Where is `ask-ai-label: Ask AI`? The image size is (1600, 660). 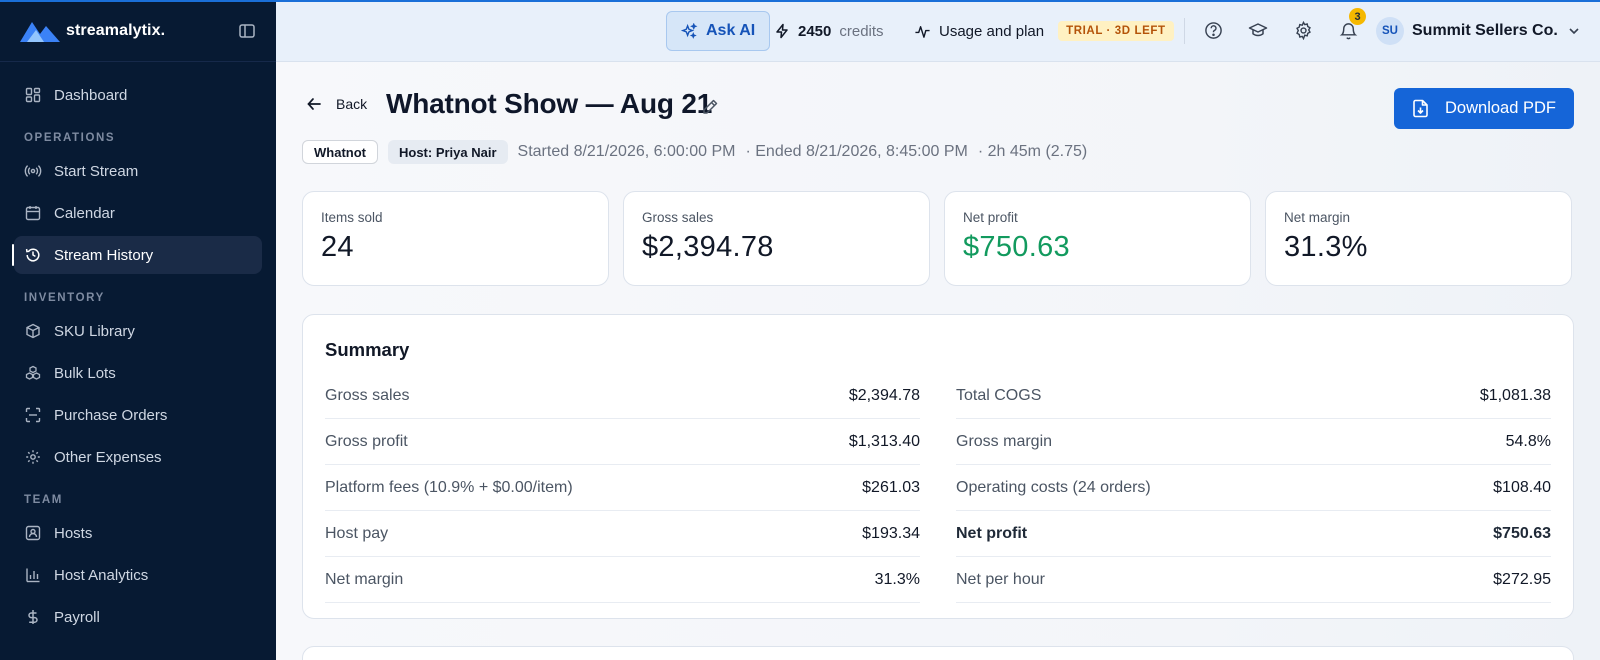
ask-ai-label: Ask AI is located at coordinates (731, 30).